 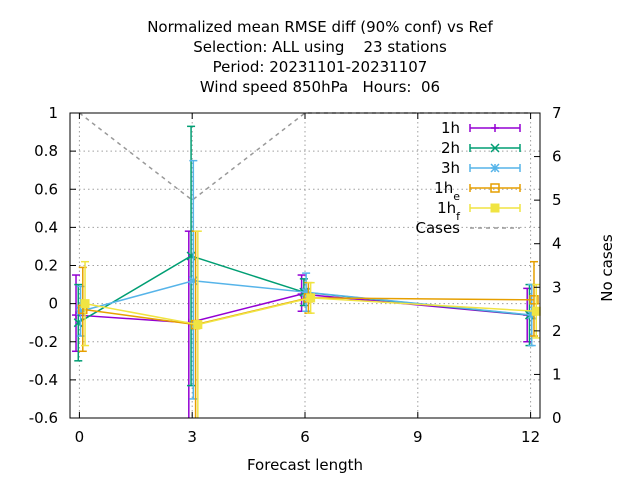 I want to click on legend-label: 1h, so click(x=450, y=128).